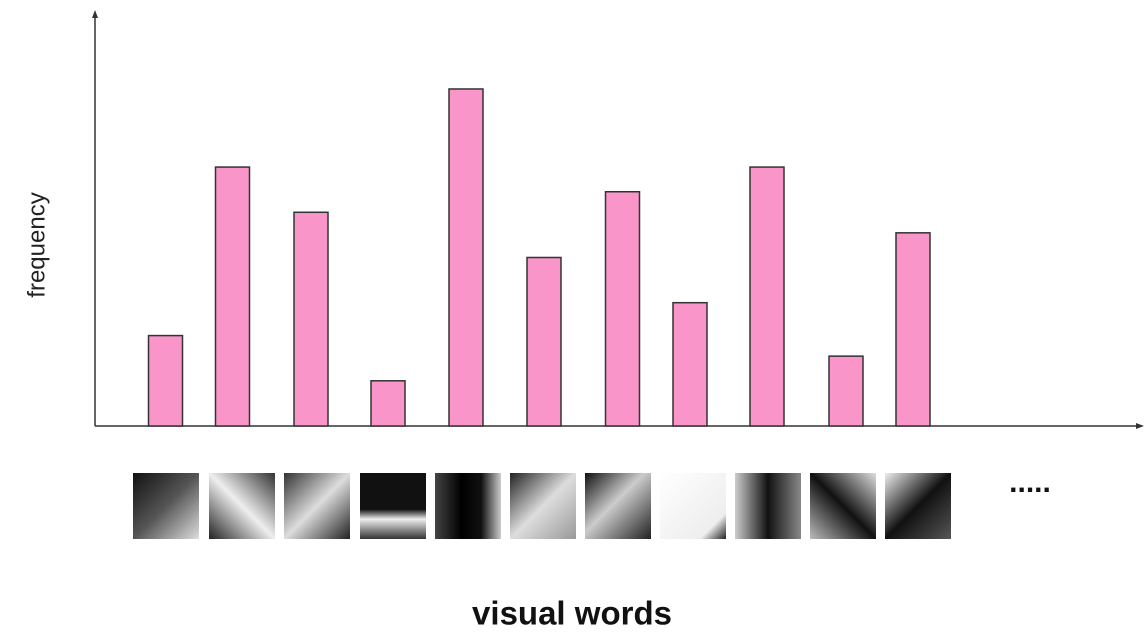 This screenshot has height=638, width=1144. What do you see at coordinates (1140, 426) in the screenshot?
I see `x-axis-arrow` at bounding box center [1140, 426].